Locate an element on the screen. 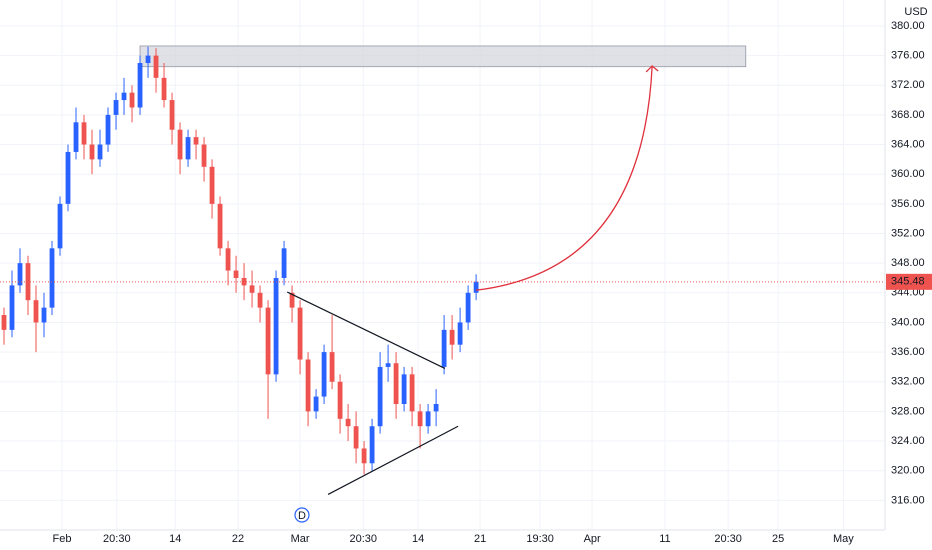 The height and width of the screenshot is (550, 932). x-tick-label: 22 is located at coordinates (238, 539).